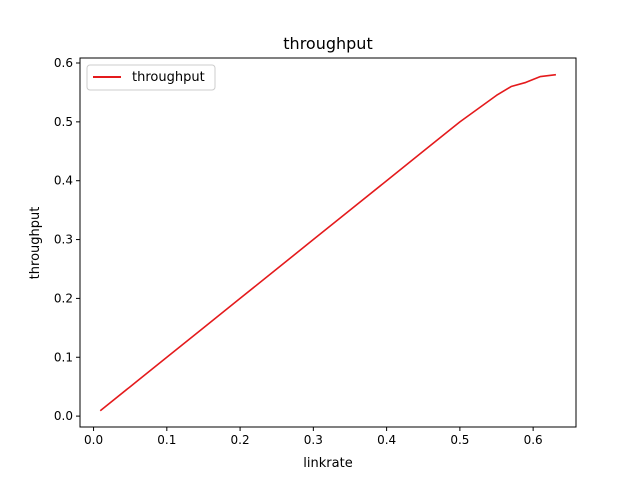 The image size is (640, 480). I want to click on y-axis: 0.0 0.1 0.2 0.3 0.4 0.5 0.6, so click(67, 239).